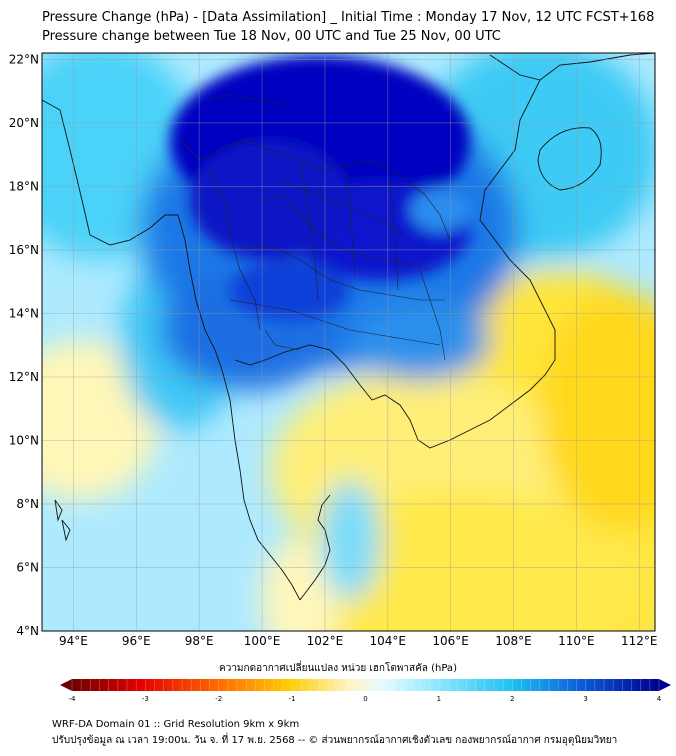  I want to click on lat-tick-label: 4°N, so click(27, 631).